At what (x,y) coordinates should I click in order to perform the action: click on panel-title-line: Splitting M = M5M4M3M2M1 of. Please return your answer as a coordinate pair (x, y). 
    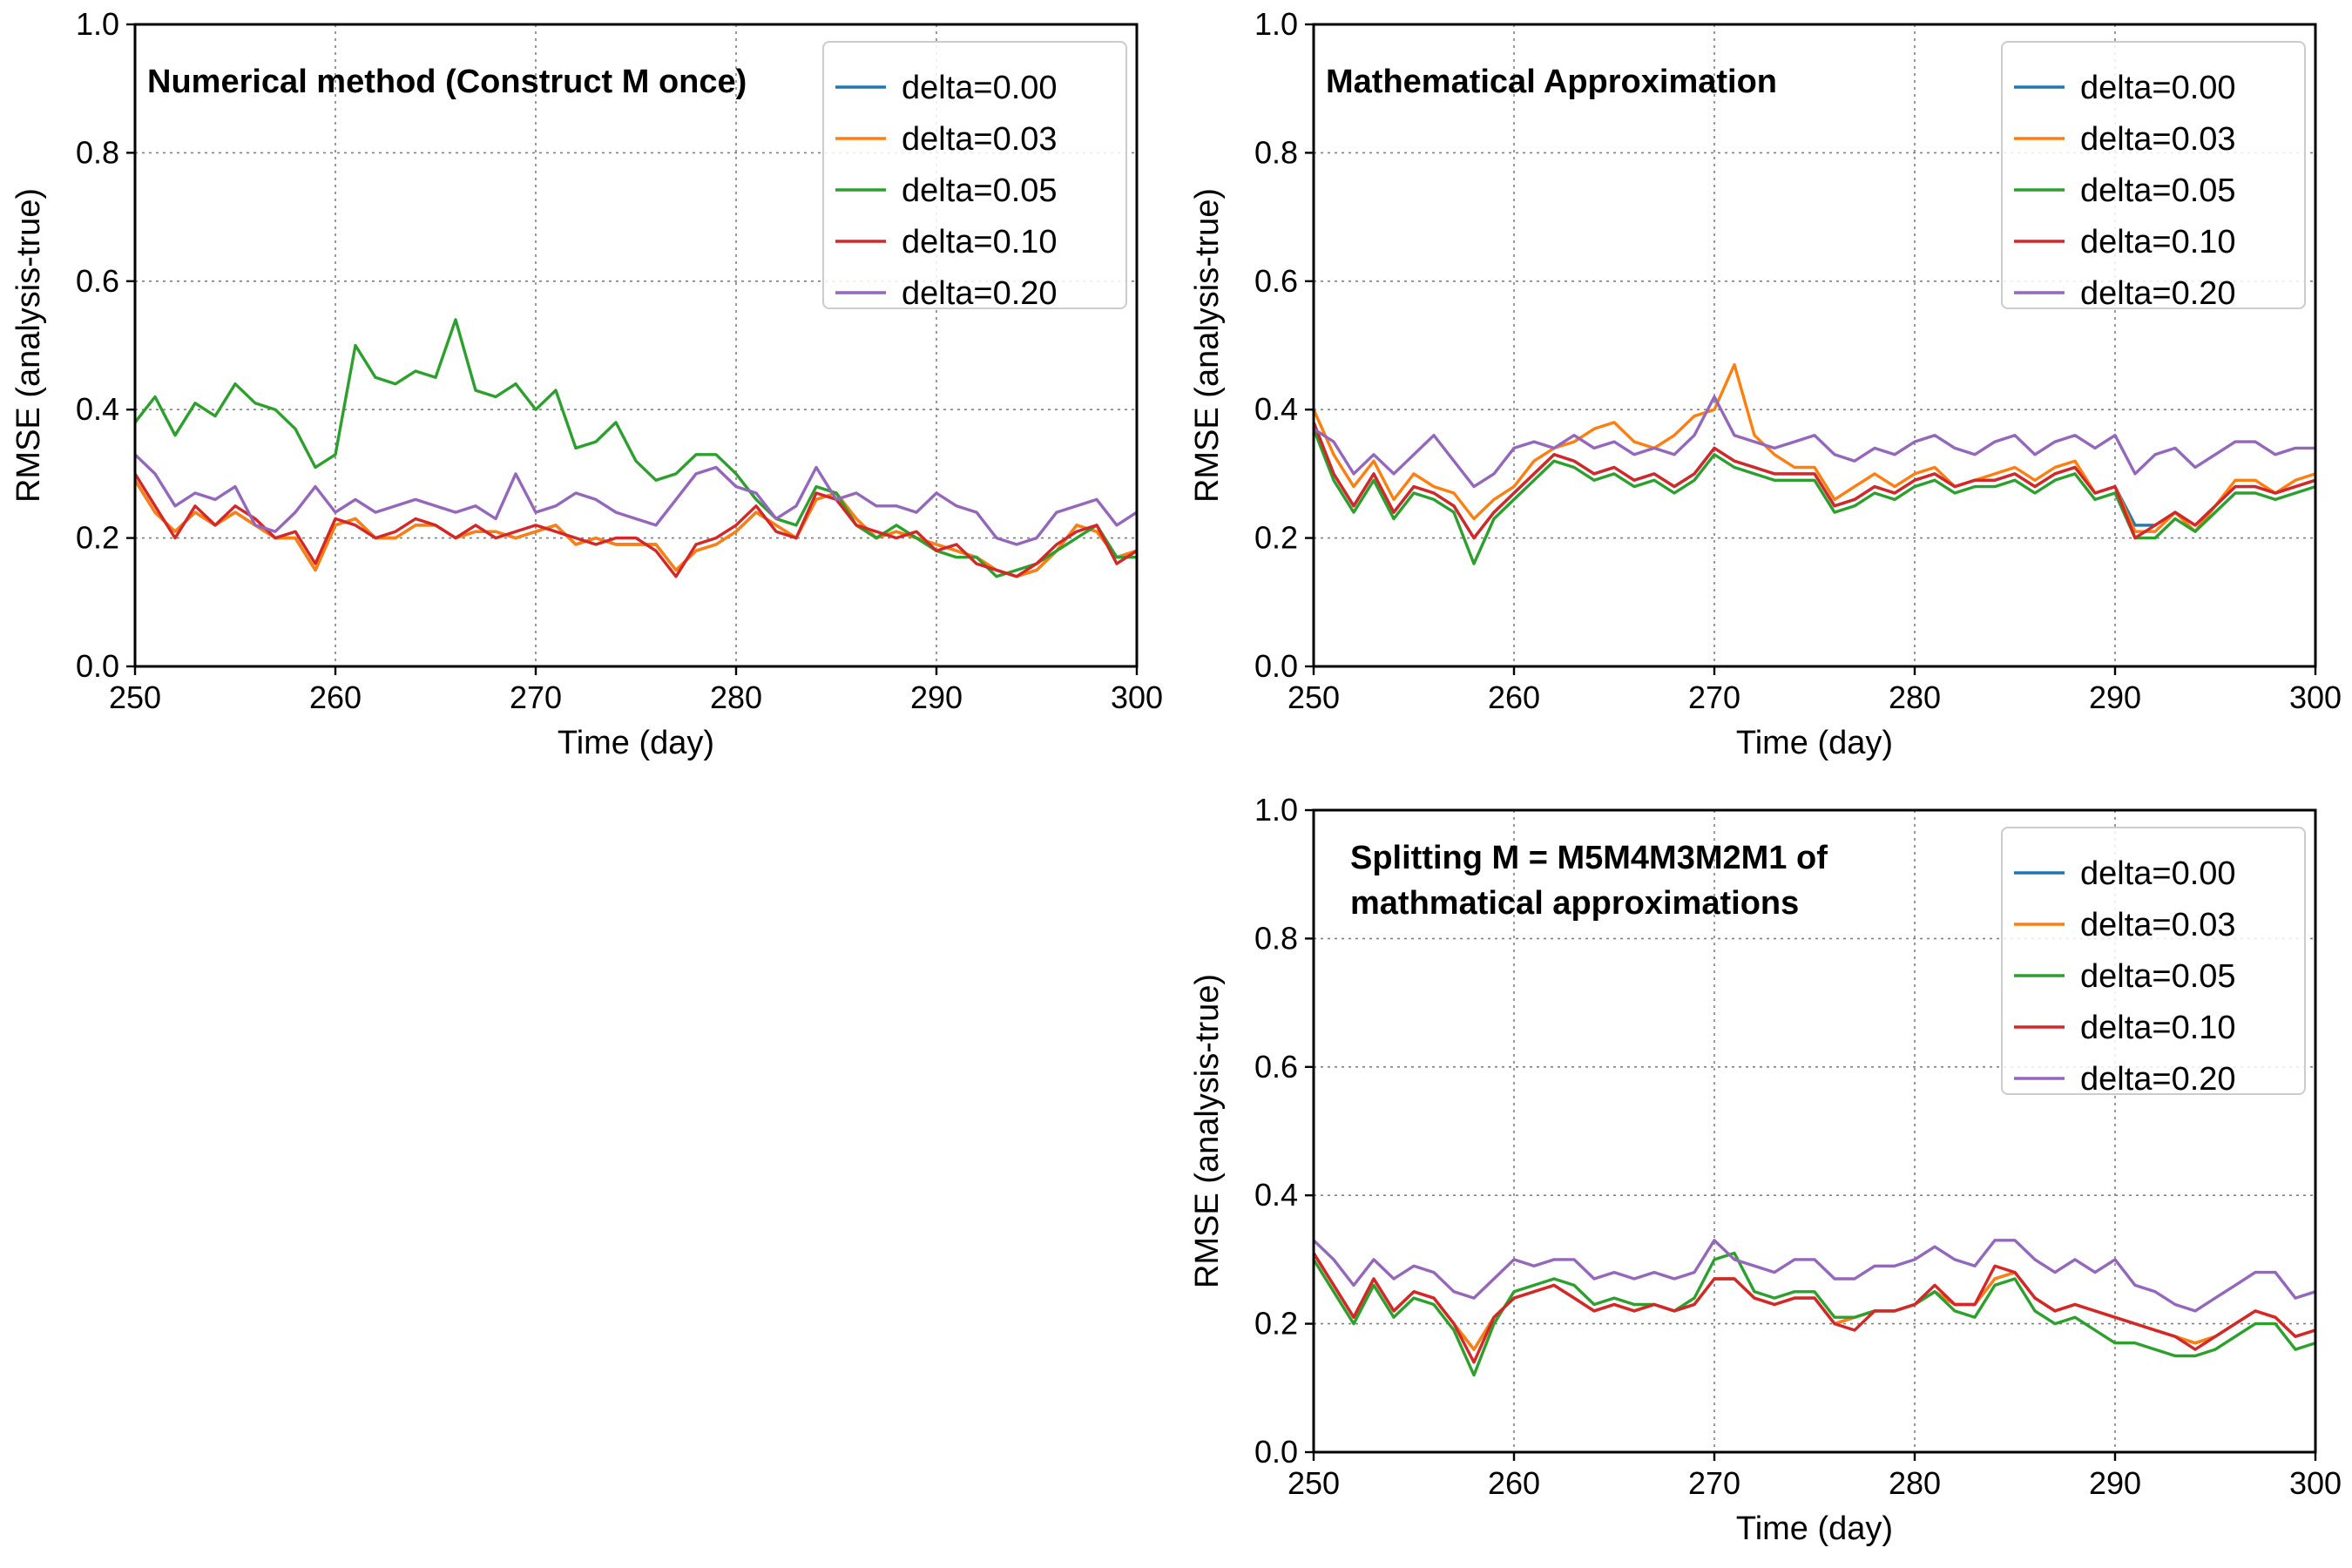
    Looking at the image, I should click on (1589, 858).